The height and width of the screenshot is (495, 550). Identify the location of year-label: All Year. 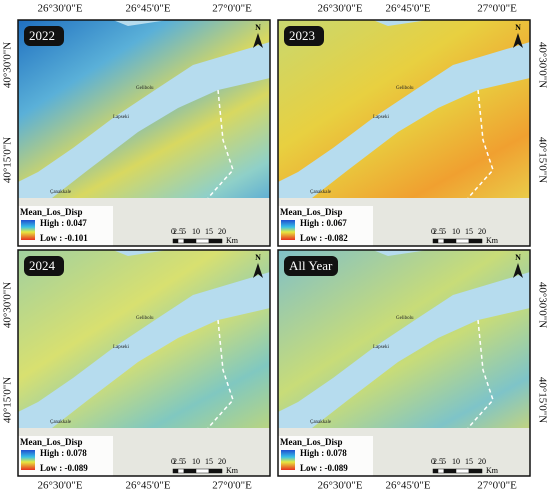
(311, 265).